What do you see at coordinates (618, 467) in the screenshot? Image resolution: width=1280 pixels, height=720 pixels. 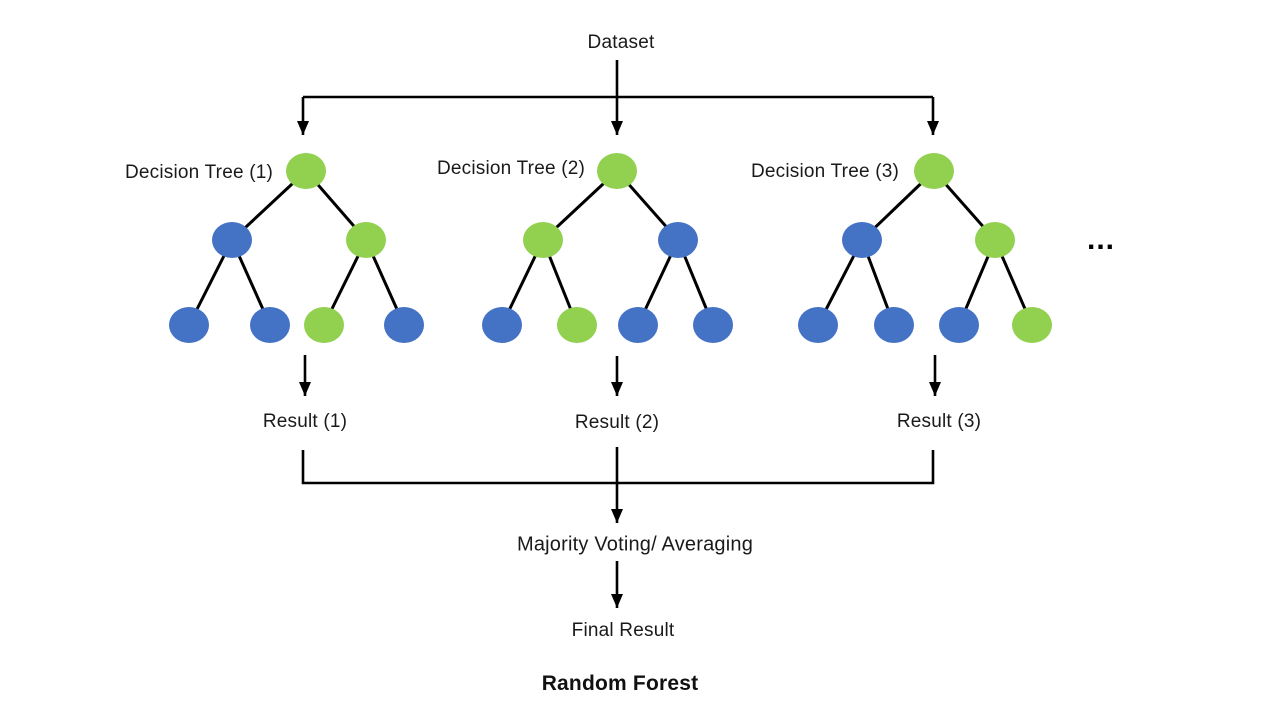 I see `merge-bracket` at bounding box center [618, 467].